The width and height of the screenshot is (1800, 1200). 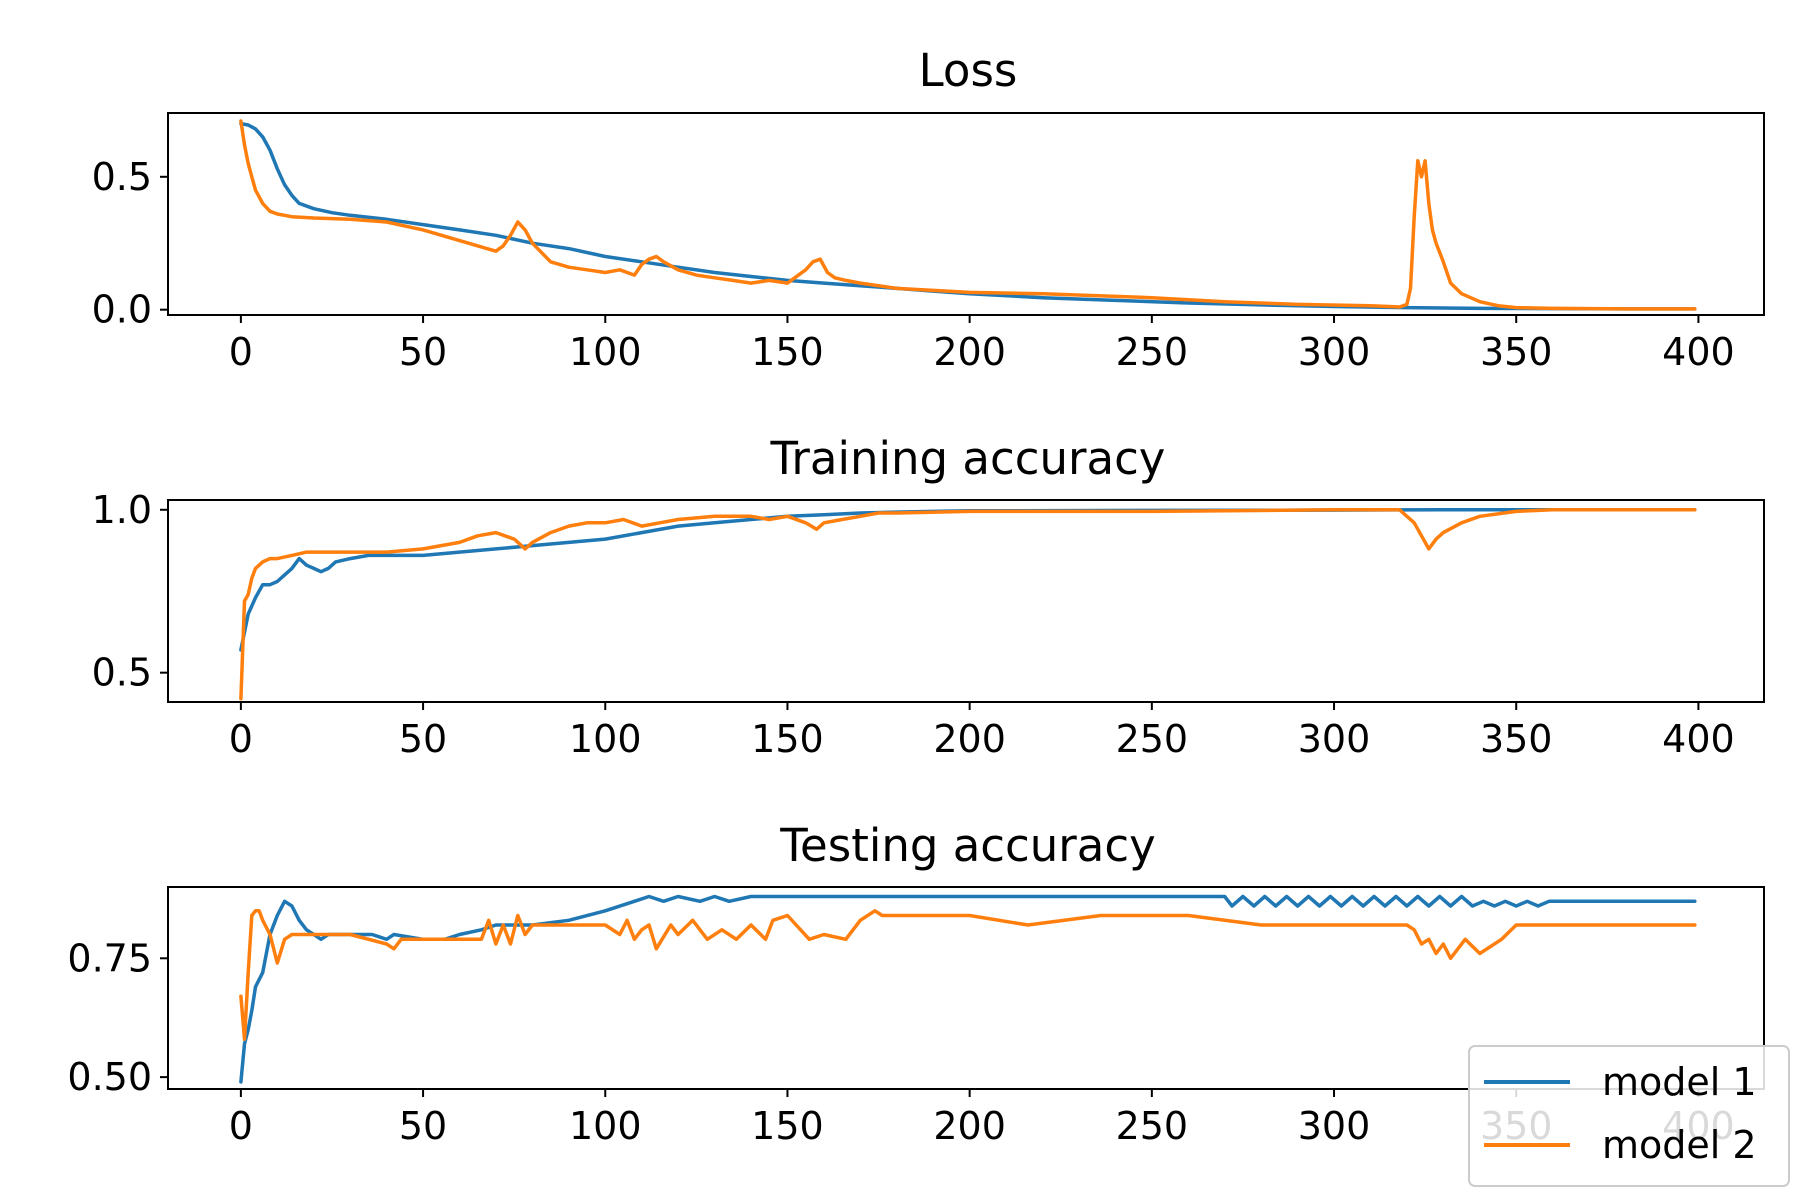 What do you see at coordinates (605, 739) in the screenshot?
I see `training-accuracy-xtick-label: 100` at bounding box center [605, 739].